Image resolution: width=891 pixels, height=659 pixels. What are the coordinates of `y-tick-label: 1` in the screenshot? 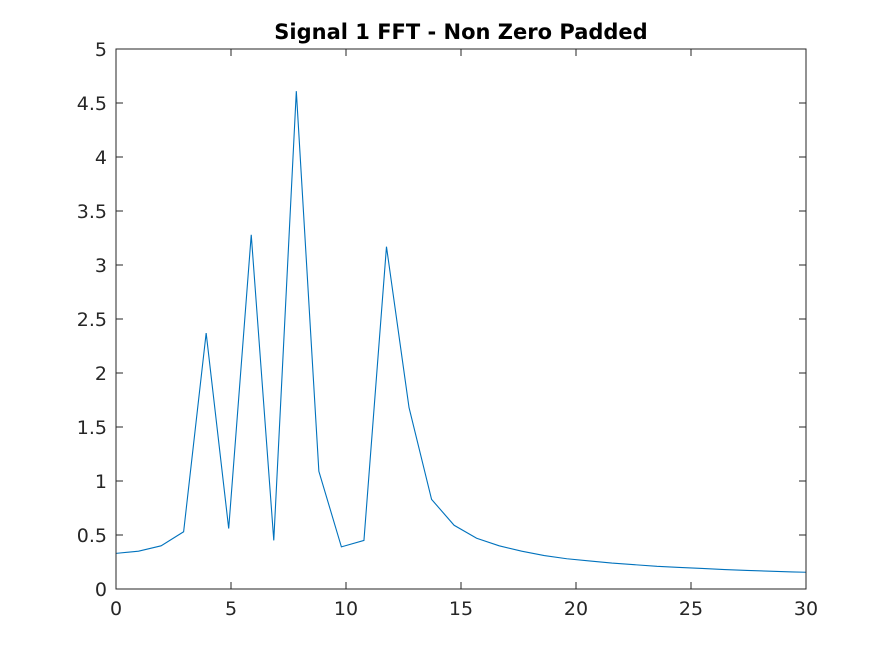 It's located at (101, 482).